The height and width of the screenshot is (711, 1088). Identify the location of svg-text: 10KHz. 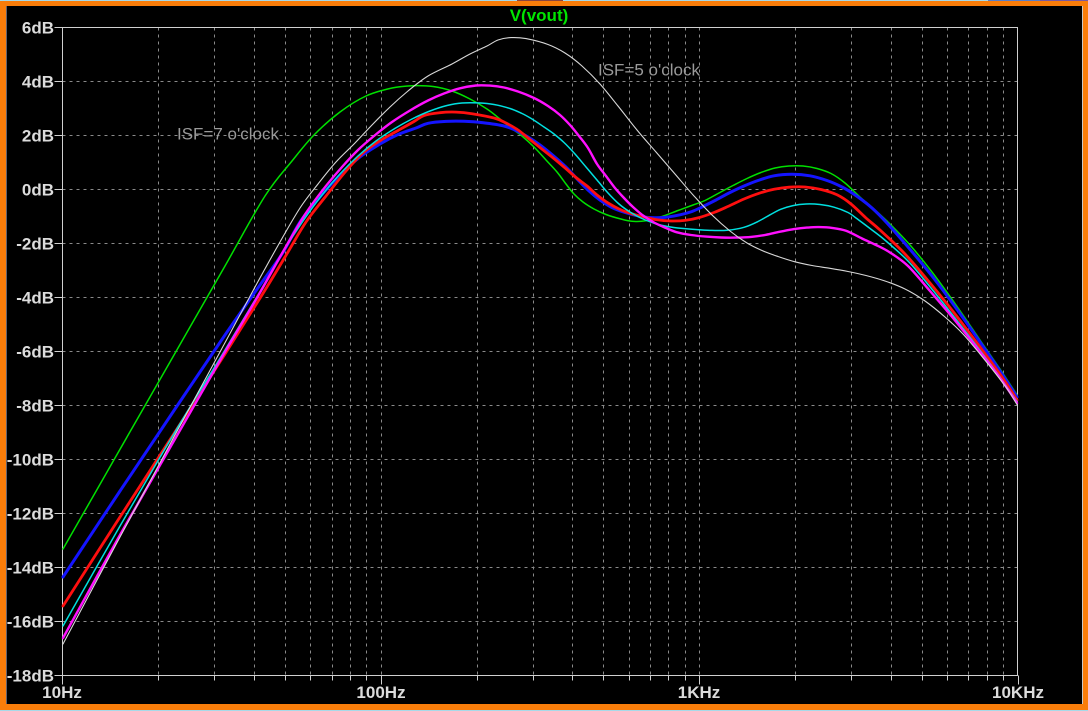
(1018, 692).